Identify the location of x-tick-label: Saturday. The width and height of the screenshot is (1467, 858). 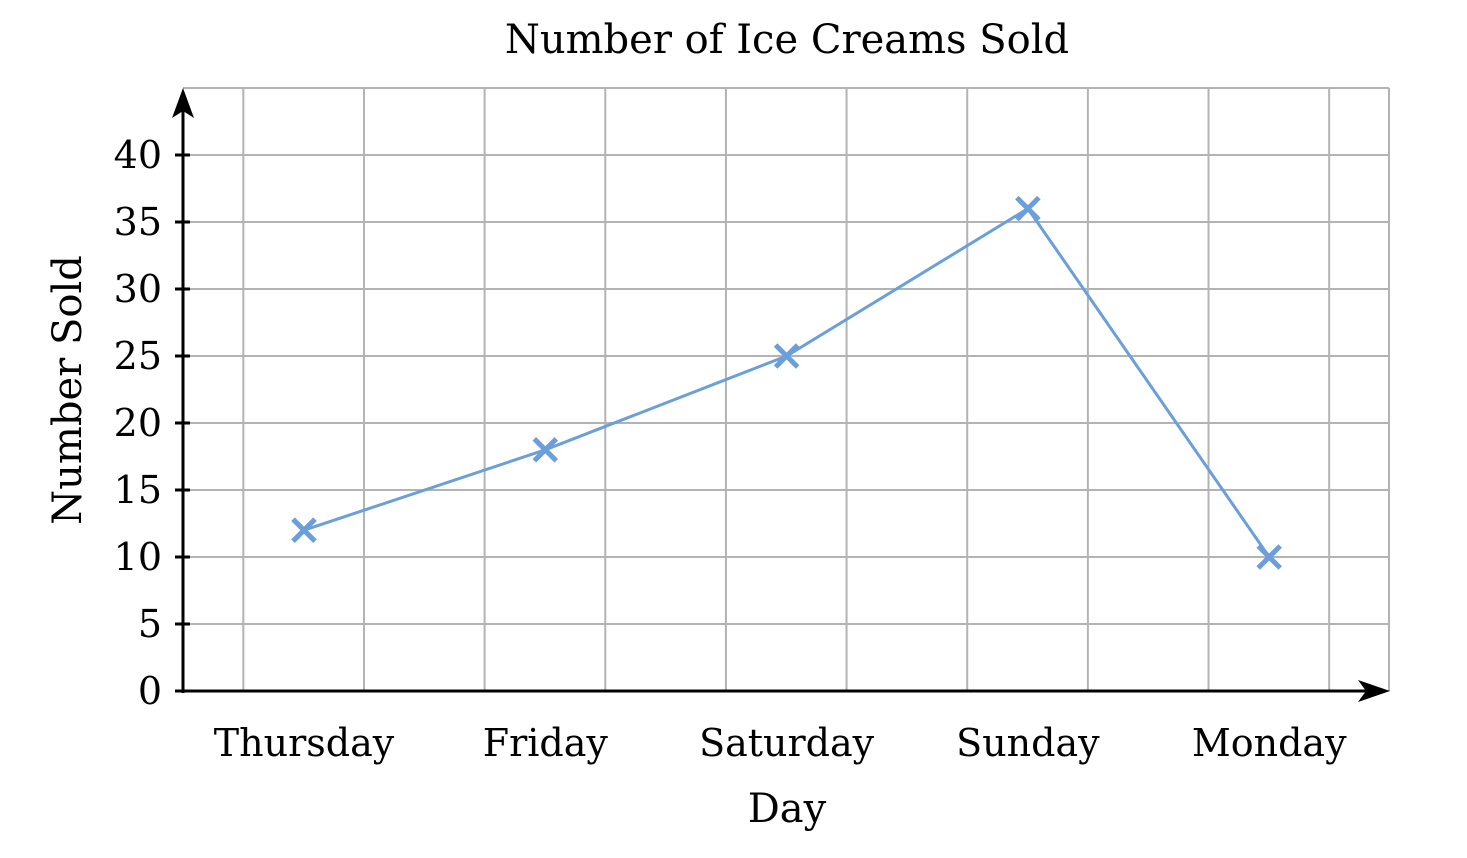
(787, 743).